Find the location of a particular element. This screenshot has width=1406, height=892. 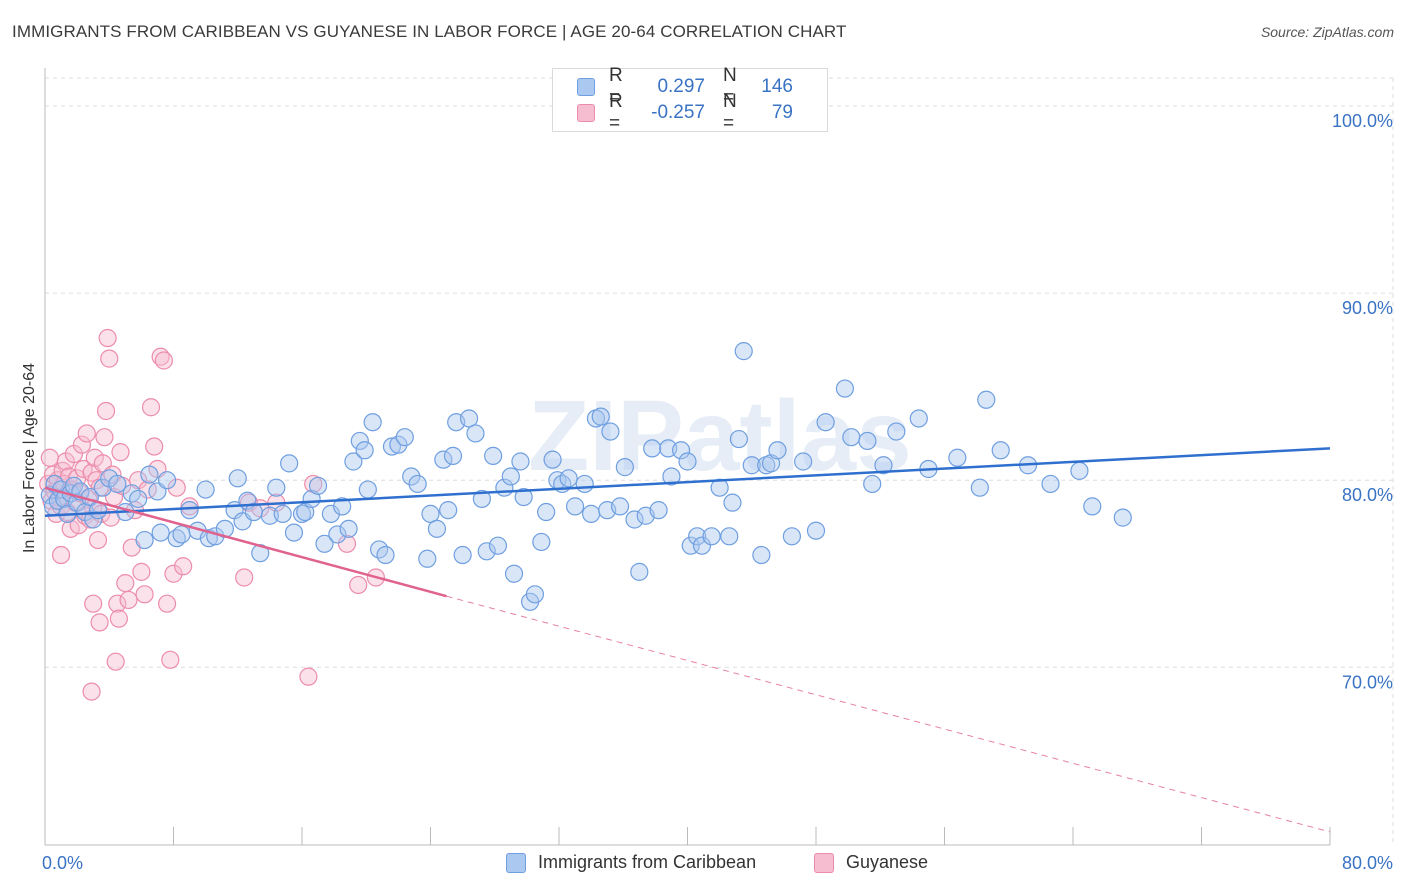

y-axis-label: In Labor Force | Age 20-64 is located at coordinates (29, 458).